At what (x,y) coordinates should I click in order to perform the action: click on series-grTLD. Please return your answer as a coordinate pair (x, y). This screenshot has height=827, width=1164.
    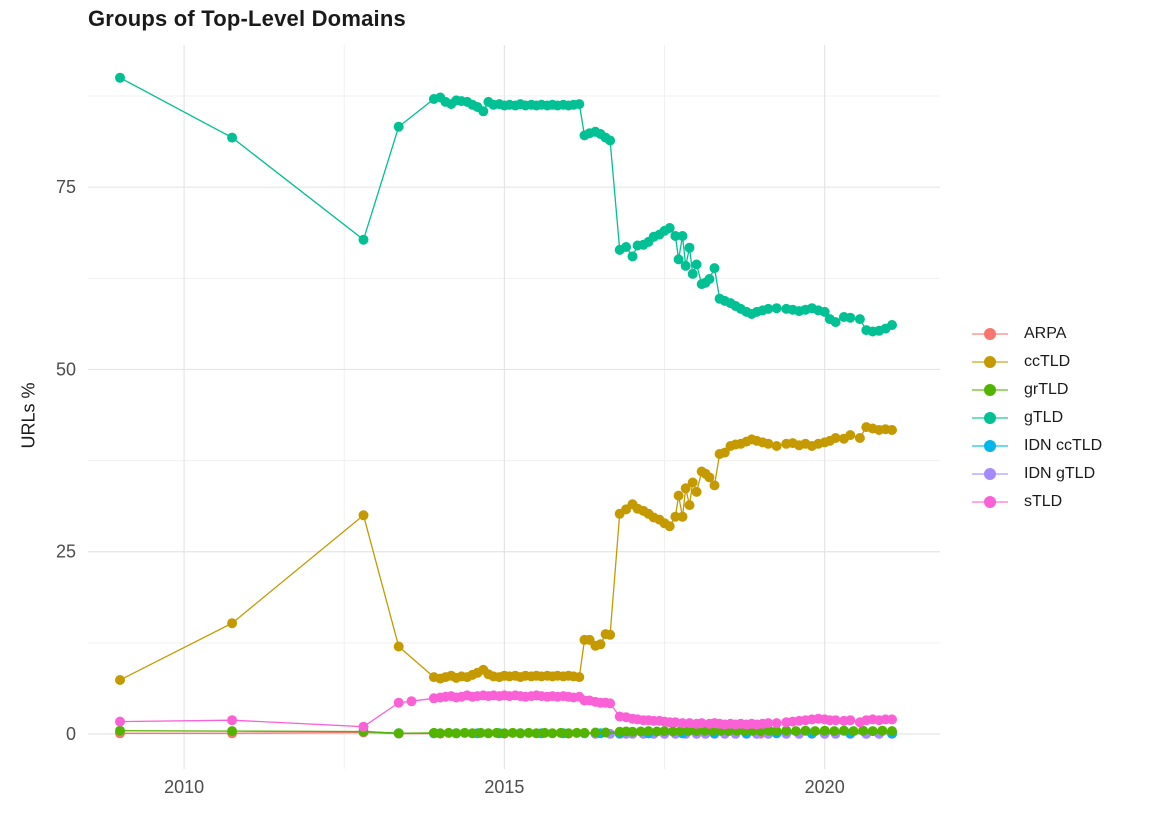
    Looking at the image, I should click on (506, 732).